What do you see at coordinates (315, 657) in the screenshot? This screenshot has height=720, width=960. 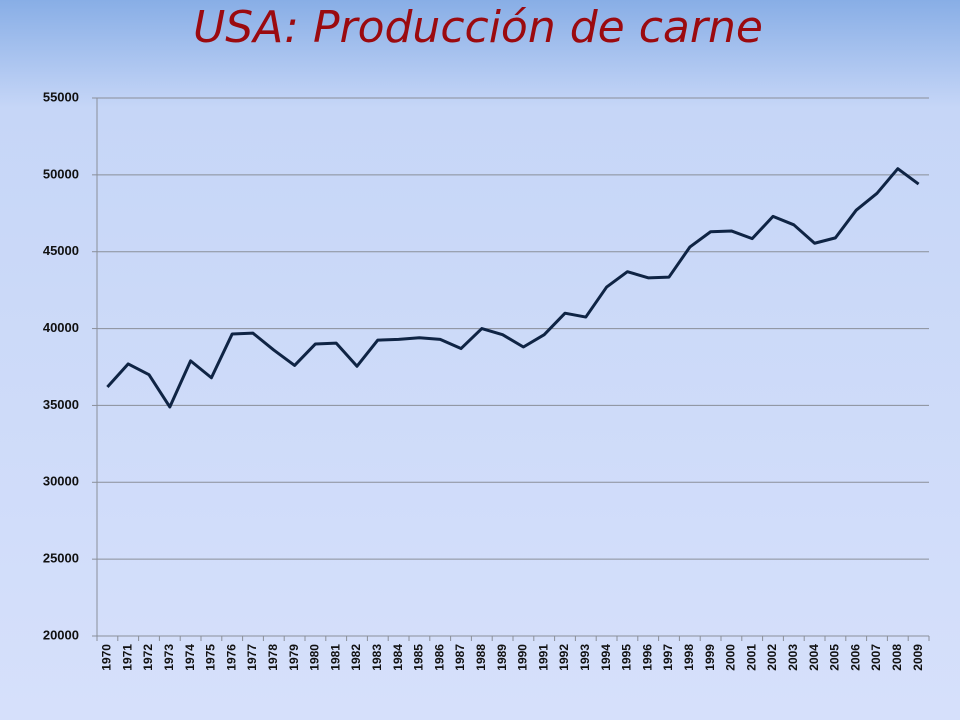 I see `x-tick-label: 1980` at bounding box center [315, 657].